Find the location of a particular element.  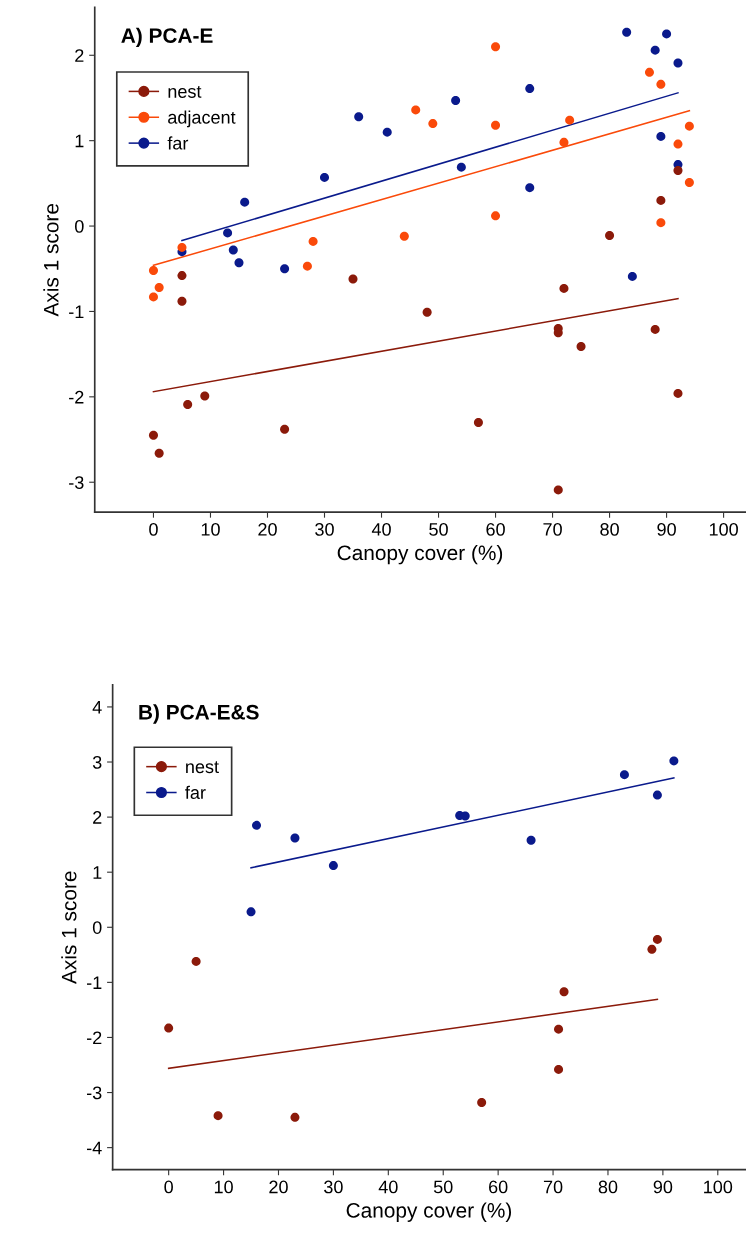

y-tick-label: -4 is located at coordinates (94, 1148).